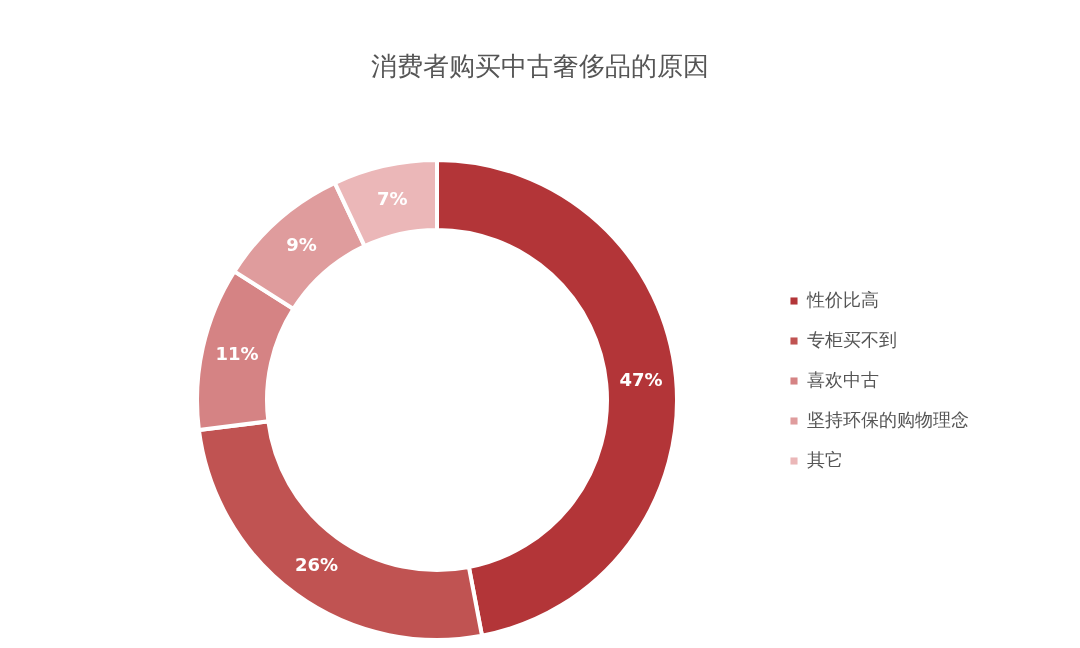 This screenshot has width=1080, height=648. Describe the element at coordinates (392, 198) in the screenshot. I see `data-label: 7%` at that location.